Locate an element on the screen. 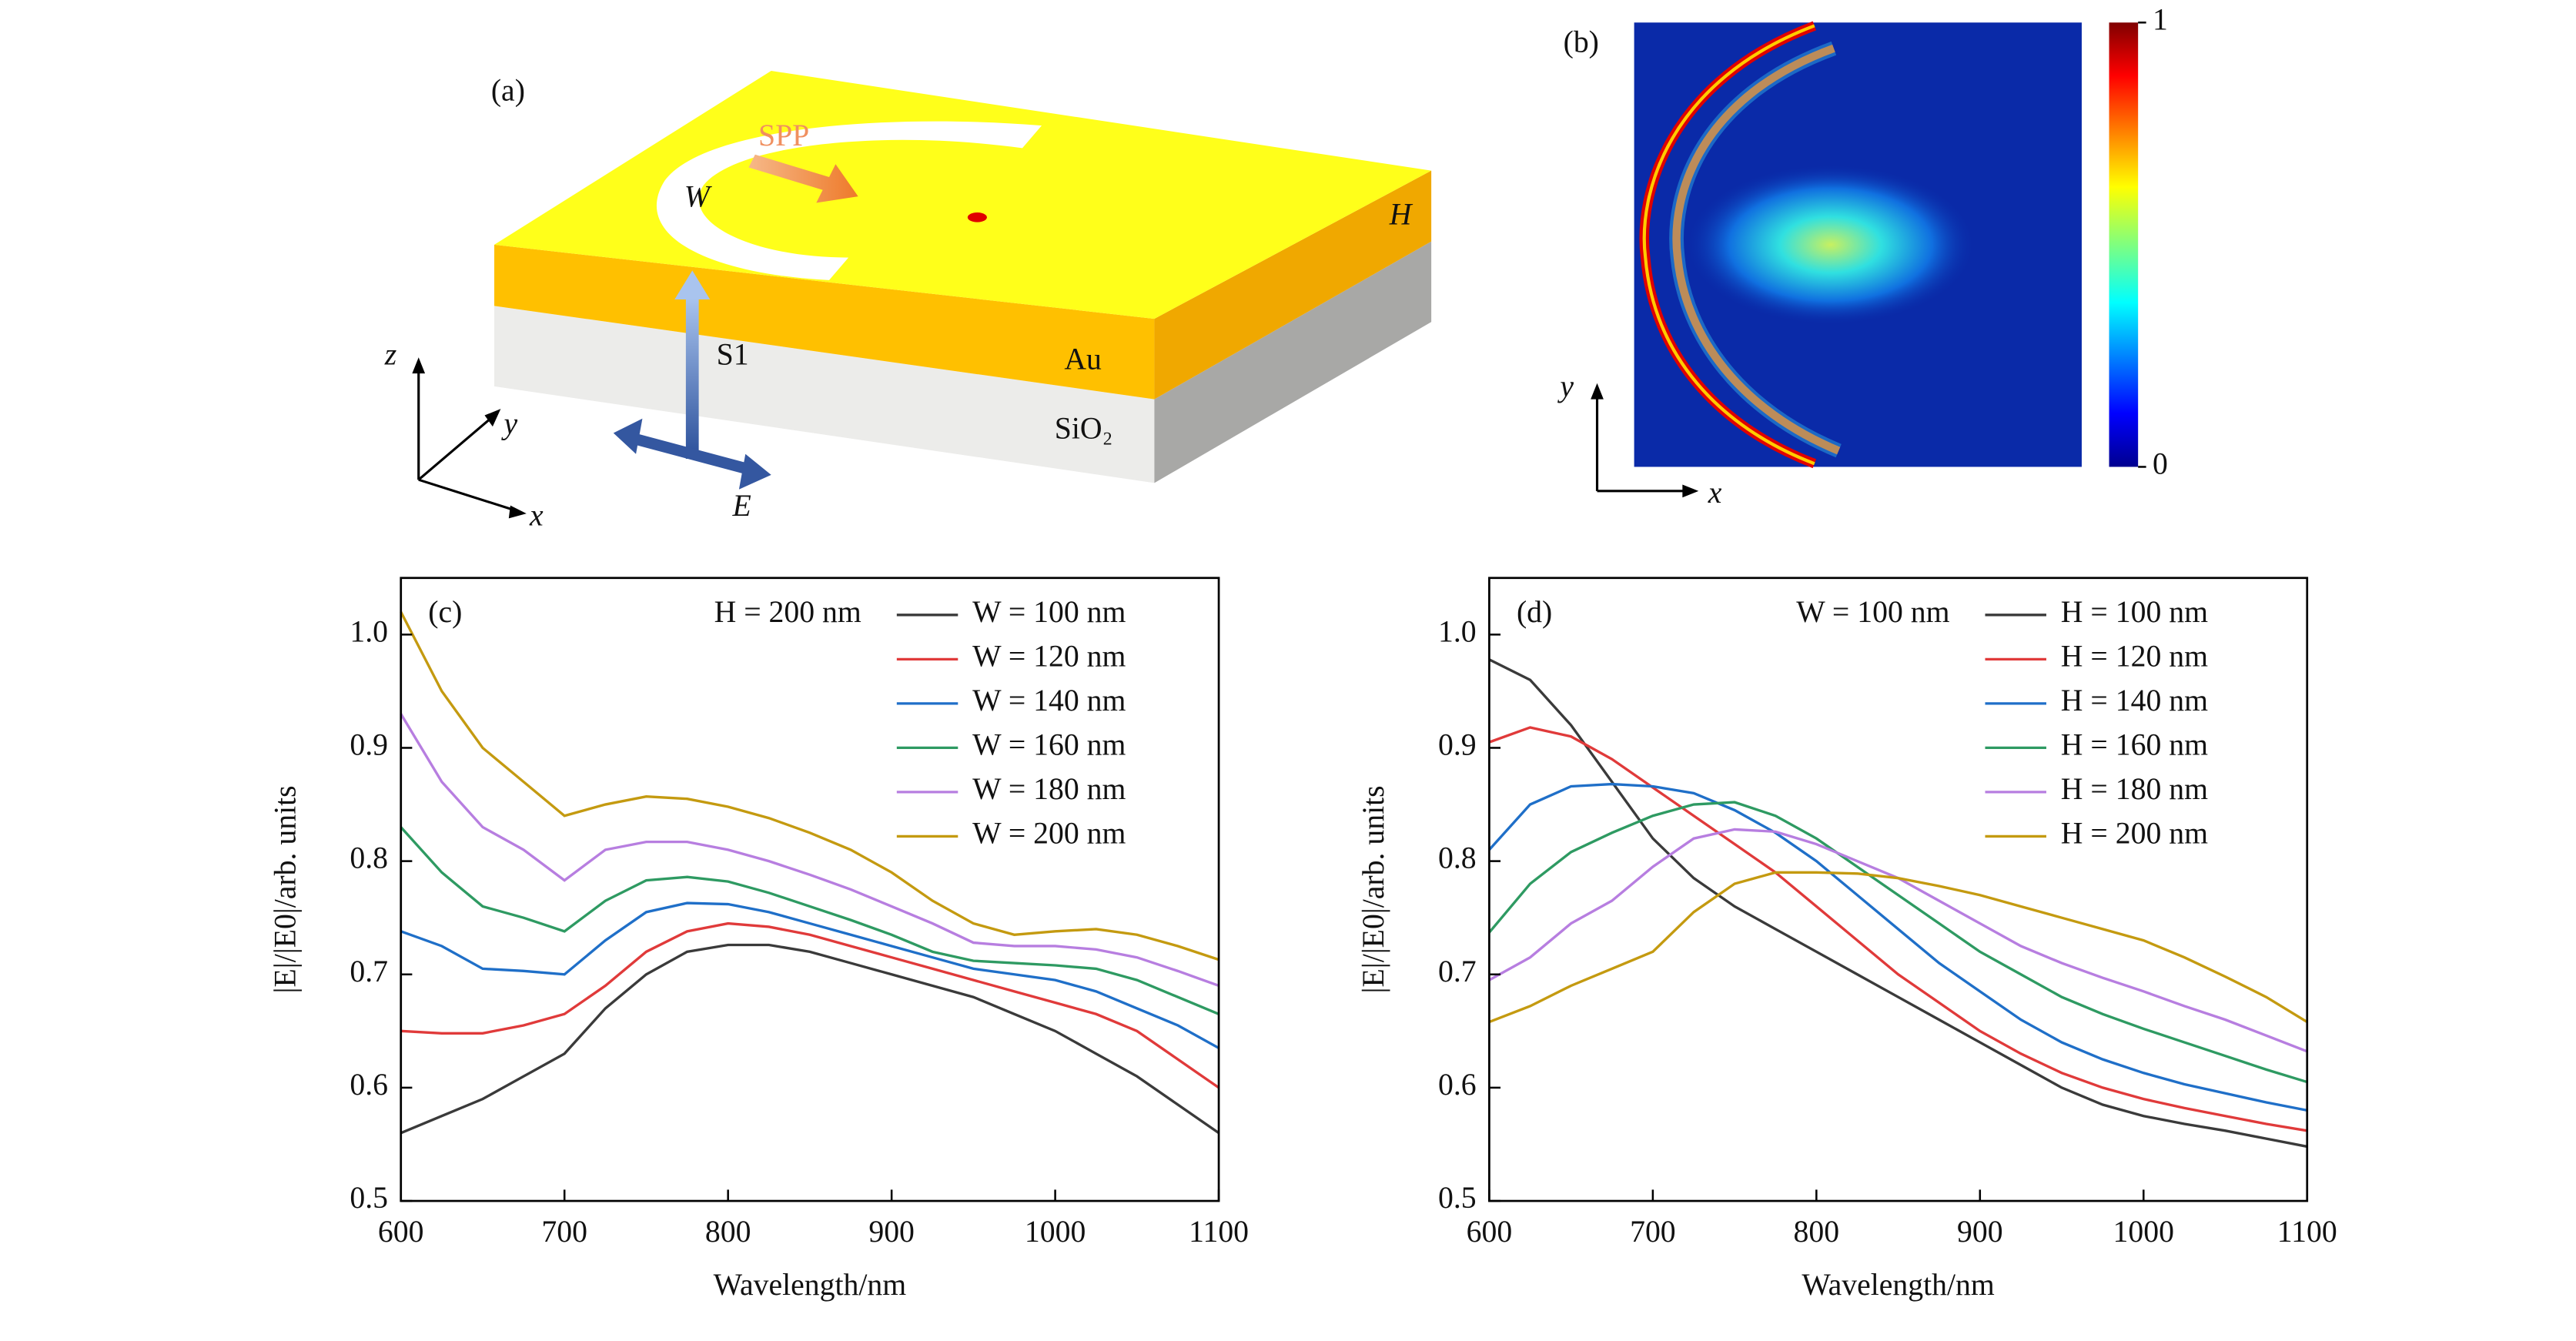 This screenshot has height=1341, width=2576. focus-spot is located at coordinates (977, 217).